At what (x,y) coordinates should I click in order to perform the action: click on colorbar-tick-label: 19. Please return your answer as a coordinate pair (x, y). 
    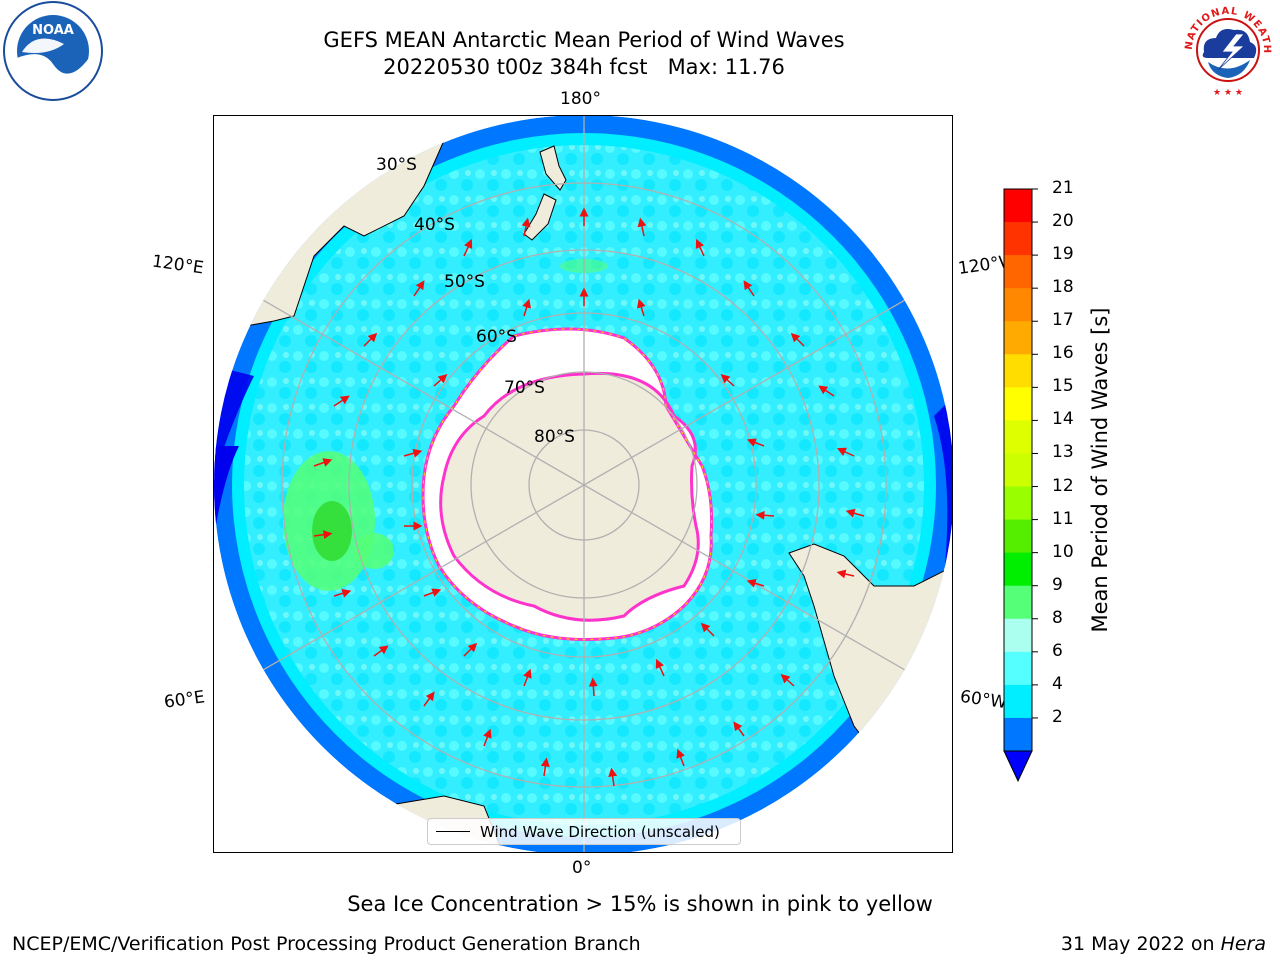
    Looking at the image, I should click on (1063, 254).